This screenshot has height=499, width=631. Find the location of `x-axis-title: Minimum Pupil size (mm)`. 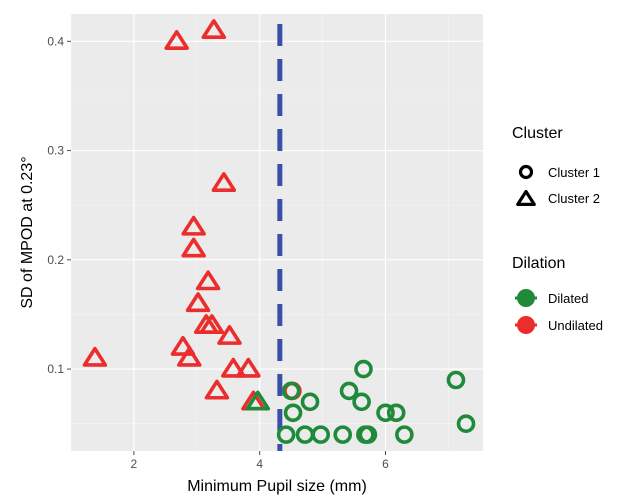

x-axis-title: Minimum Pupil size (mm) is located at coordinates (277, 486).